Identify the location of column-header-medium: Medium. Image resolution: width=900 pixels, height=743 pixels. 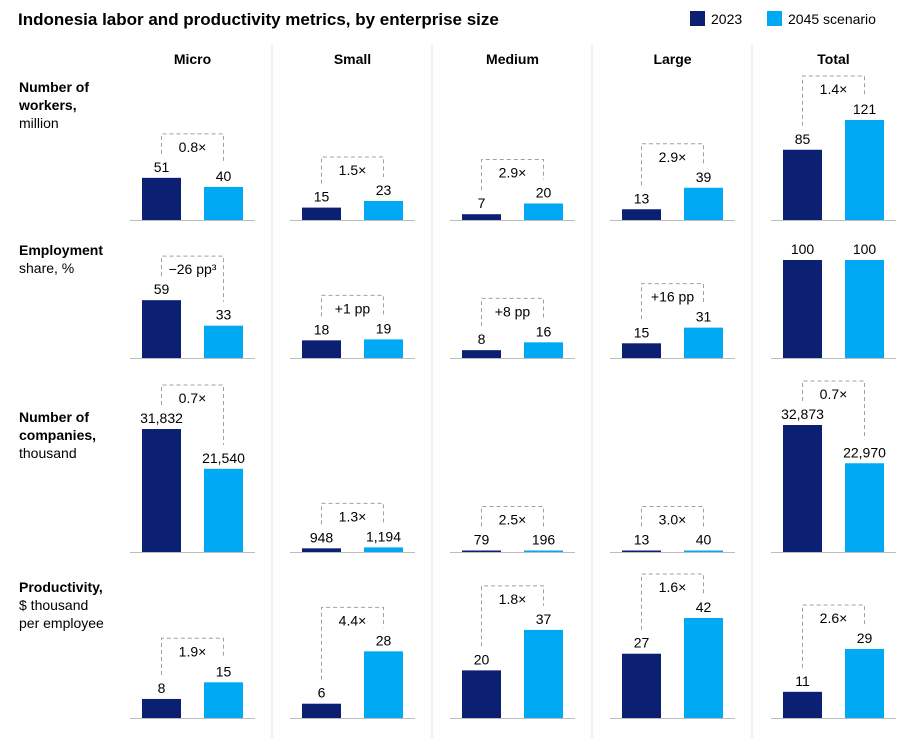
(512, 59).